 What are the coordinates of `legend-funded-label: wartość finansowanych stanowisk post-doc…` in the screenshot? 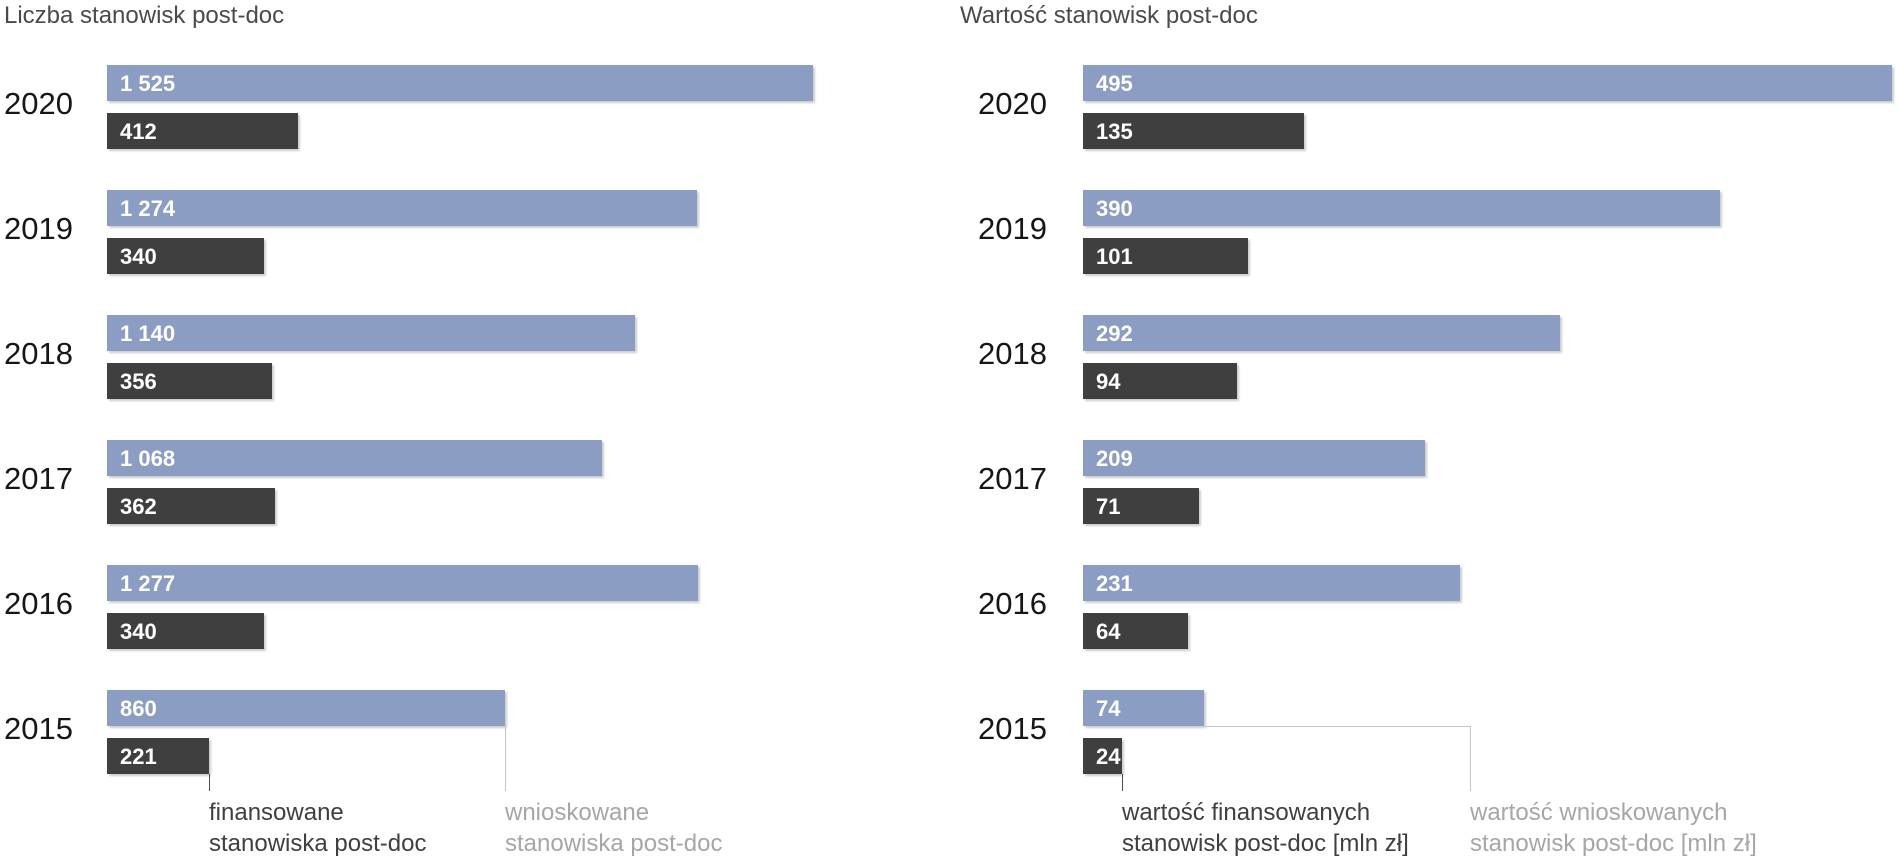 It's located at (1265, 828).